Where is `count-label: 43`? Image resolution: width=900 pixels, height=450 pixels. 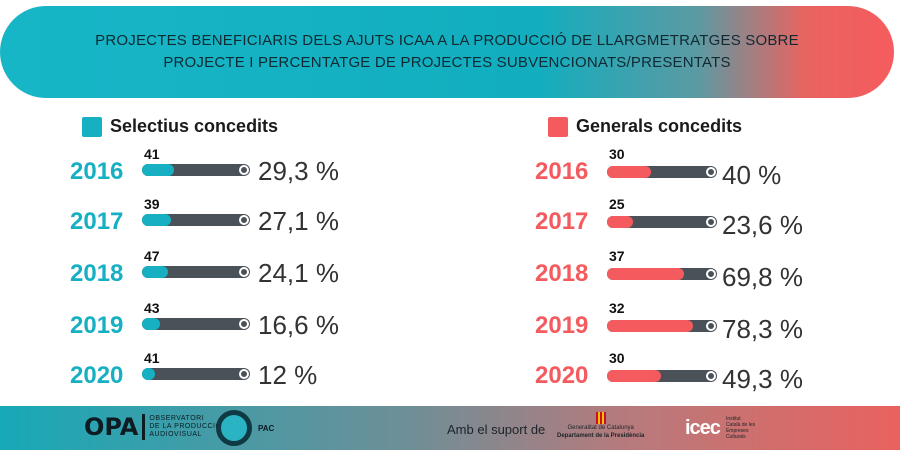
count-label: 43 is located at coordinates (152, 308).